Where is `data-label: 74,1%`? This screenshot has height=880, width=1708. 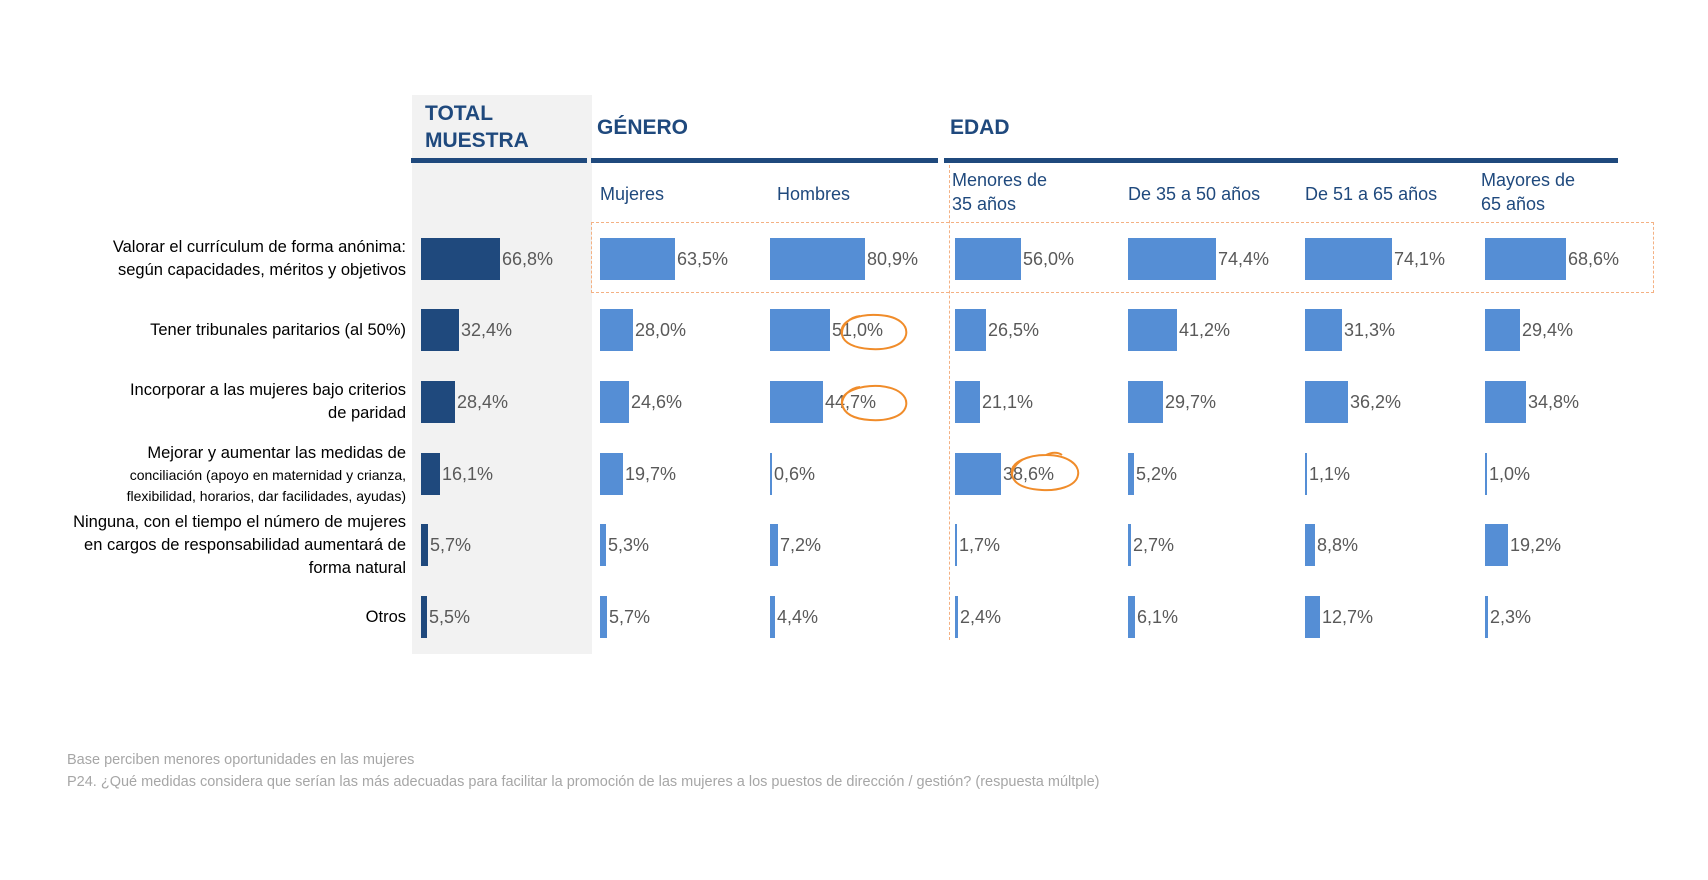 data-label: 74,1% is located at coordinates (1420, 259).